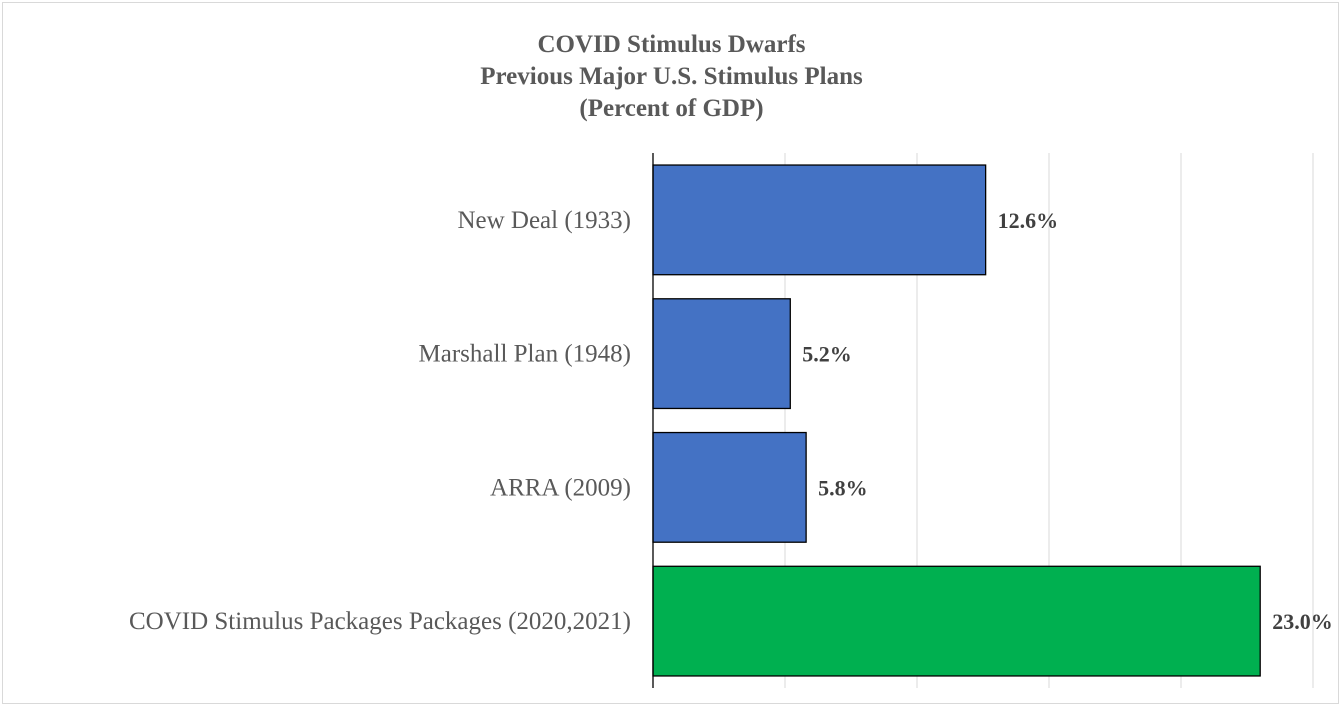  Describe the element at coordinates (1028, 220) in the screenshot. I see `data-label: 12.6%` at that location.